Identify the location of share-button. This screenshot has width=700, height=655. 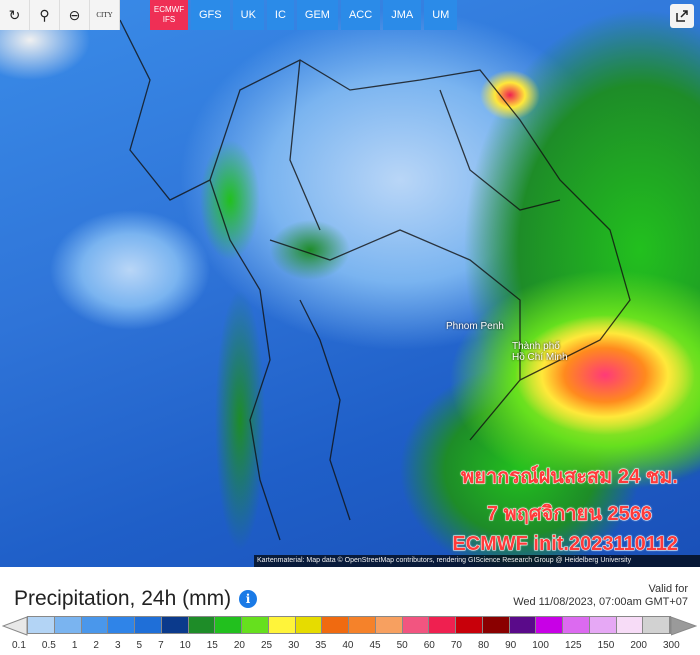
(682, 16).